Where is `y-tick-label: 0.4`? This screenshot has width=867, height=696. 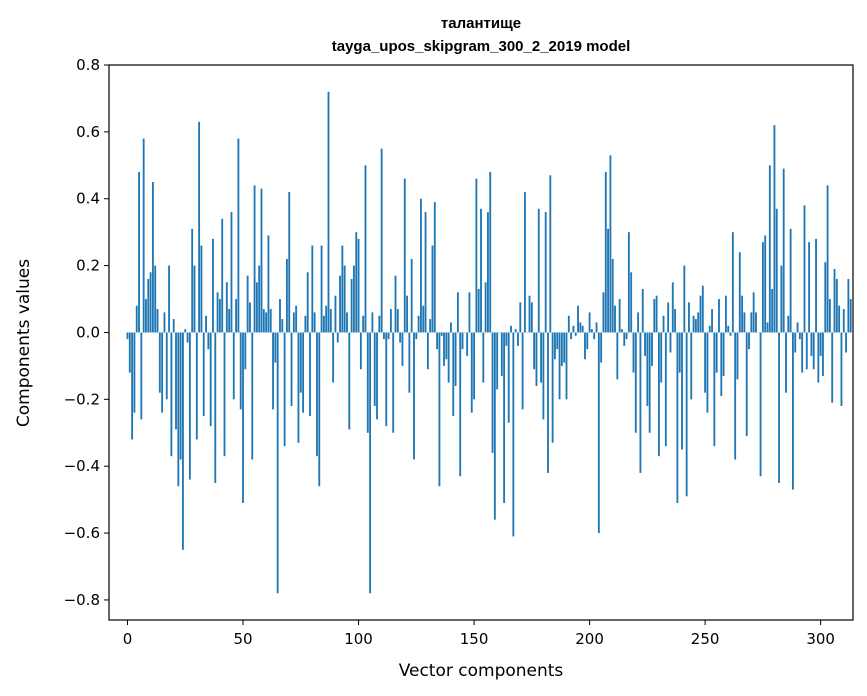 y-tick-label: 0.4 is located at coordinates (88, 199).